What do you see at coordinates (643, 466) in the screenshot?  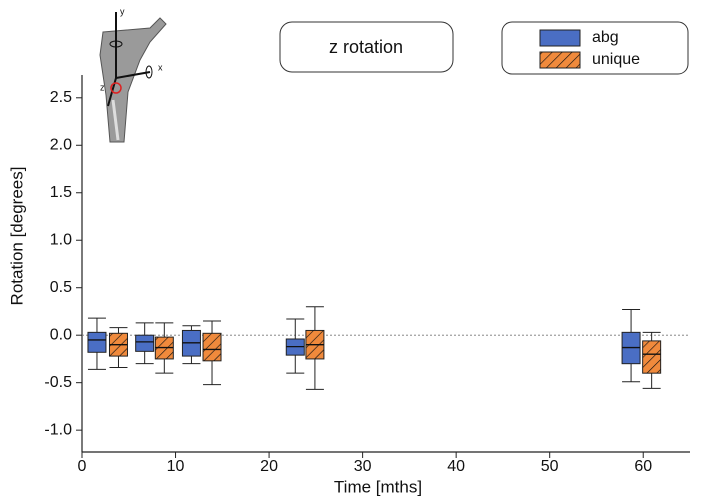 I see `x-tick-label: 60` at bounding box center [643, 466].